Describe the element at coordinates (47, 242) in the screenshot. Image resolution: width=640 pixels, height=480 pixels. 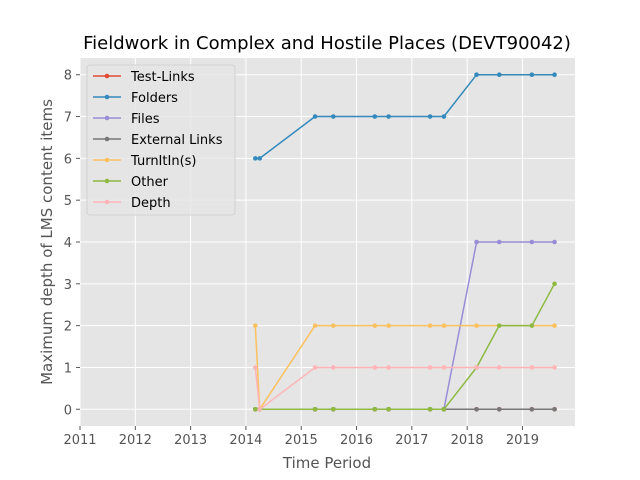
I see `y-axis-label: Maximum depth of LMS content items` at that location.